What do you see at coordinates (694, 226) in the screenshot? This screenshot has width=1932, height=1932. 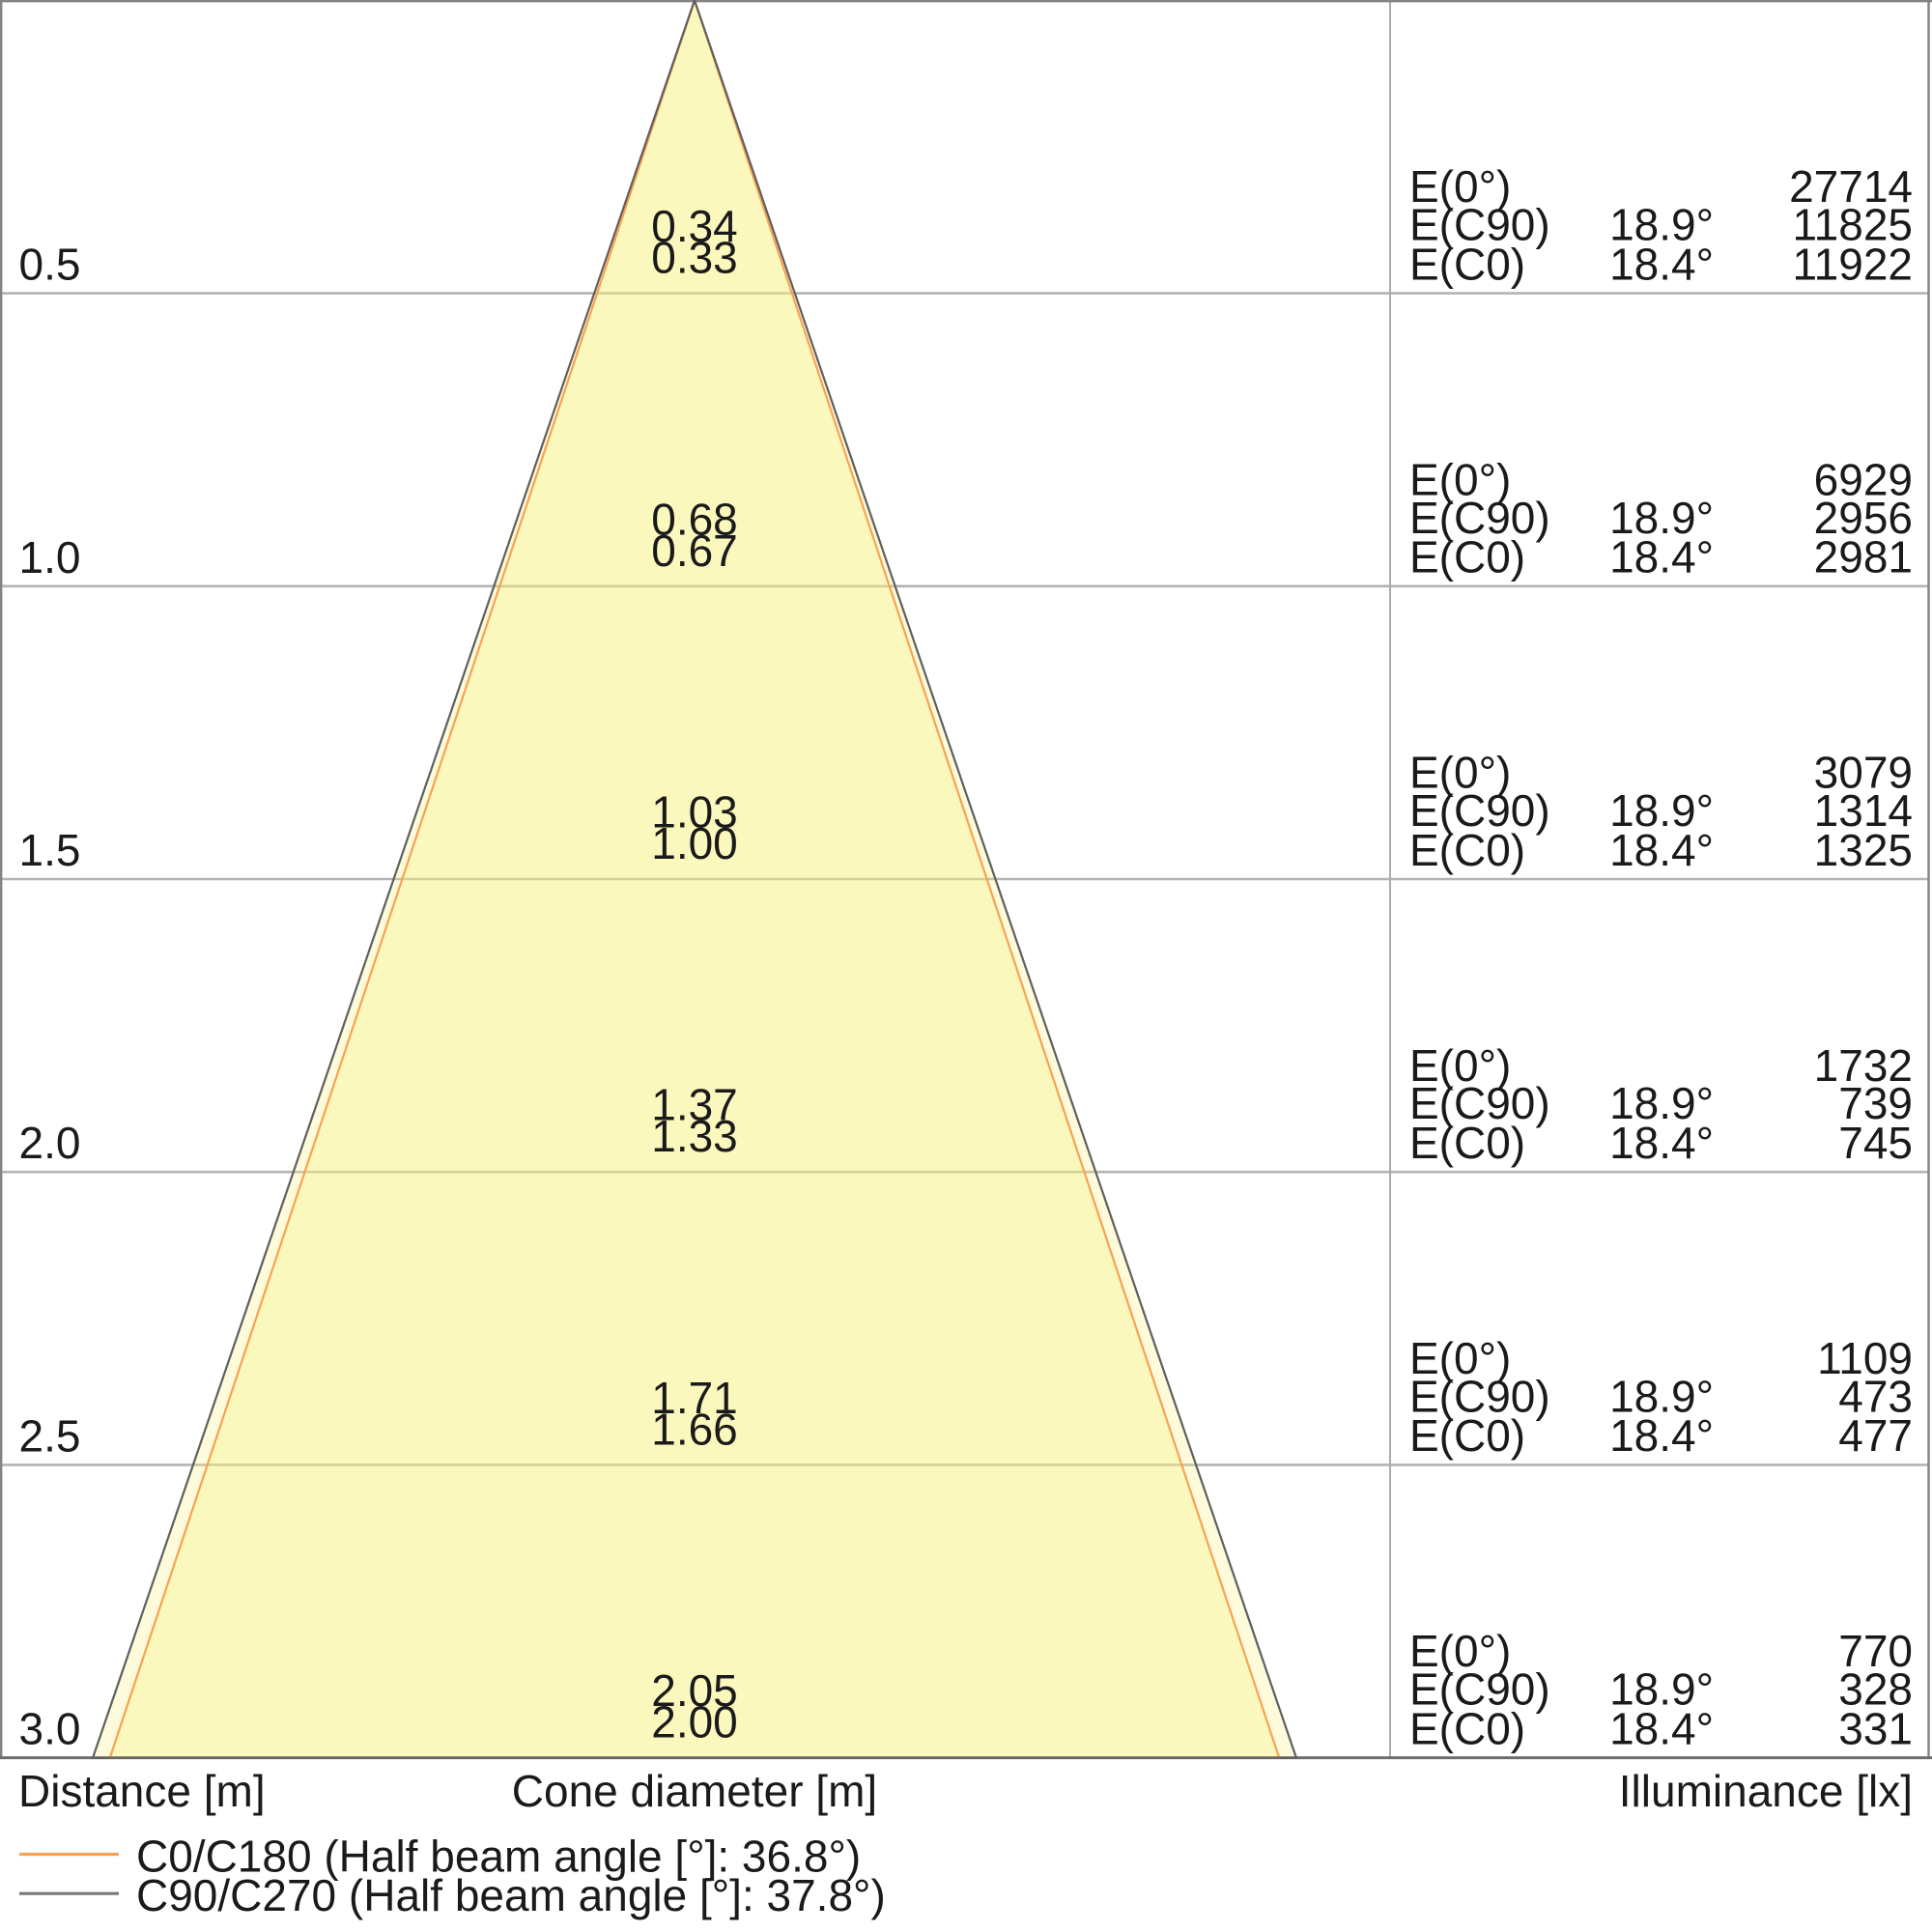 I see `svg-text: 0.34` at bounding box center [694, 226].